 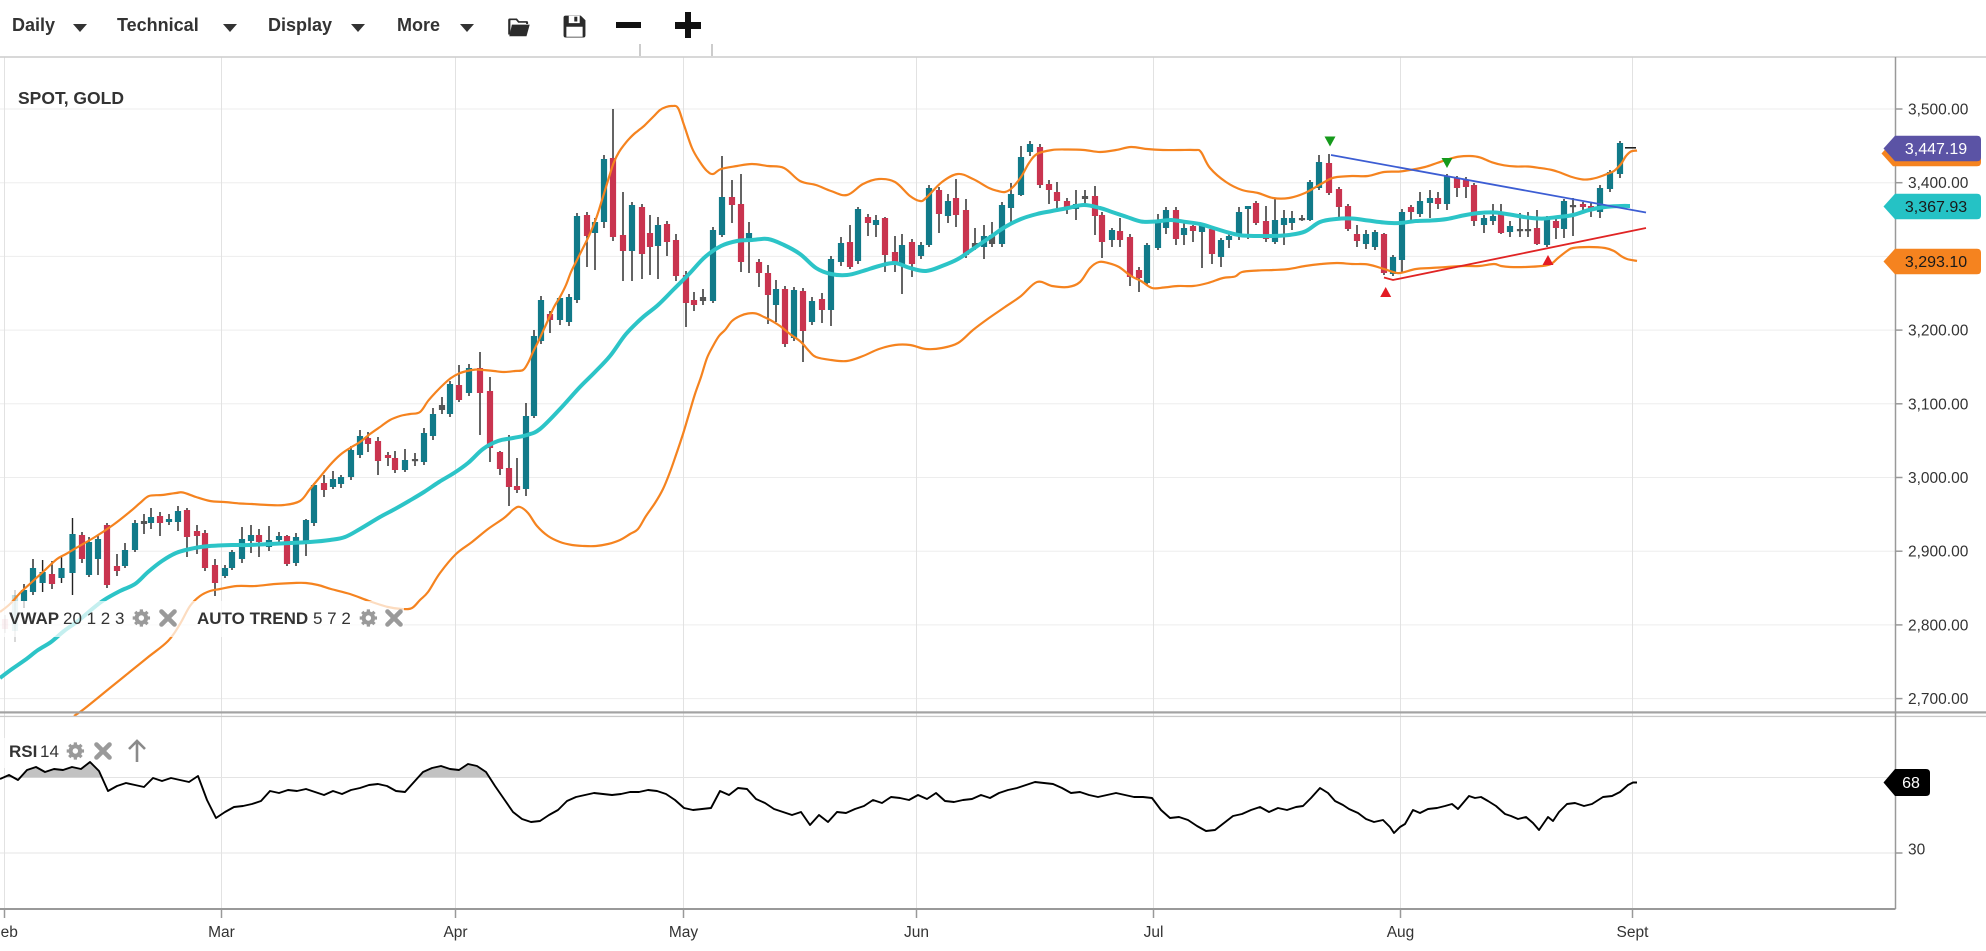 What do you see at coordinates (1938, 625) in the screenshot?
I see `svg-text: 2,800.00` at bounding box center [1938, 625].